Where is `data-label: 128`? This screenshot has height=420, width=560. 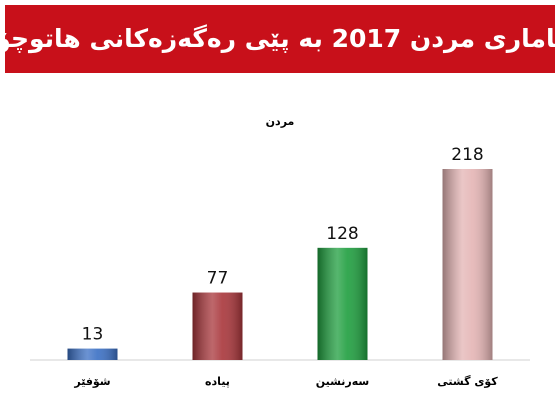
data-label: 128 is located at coordinates (342, 234).